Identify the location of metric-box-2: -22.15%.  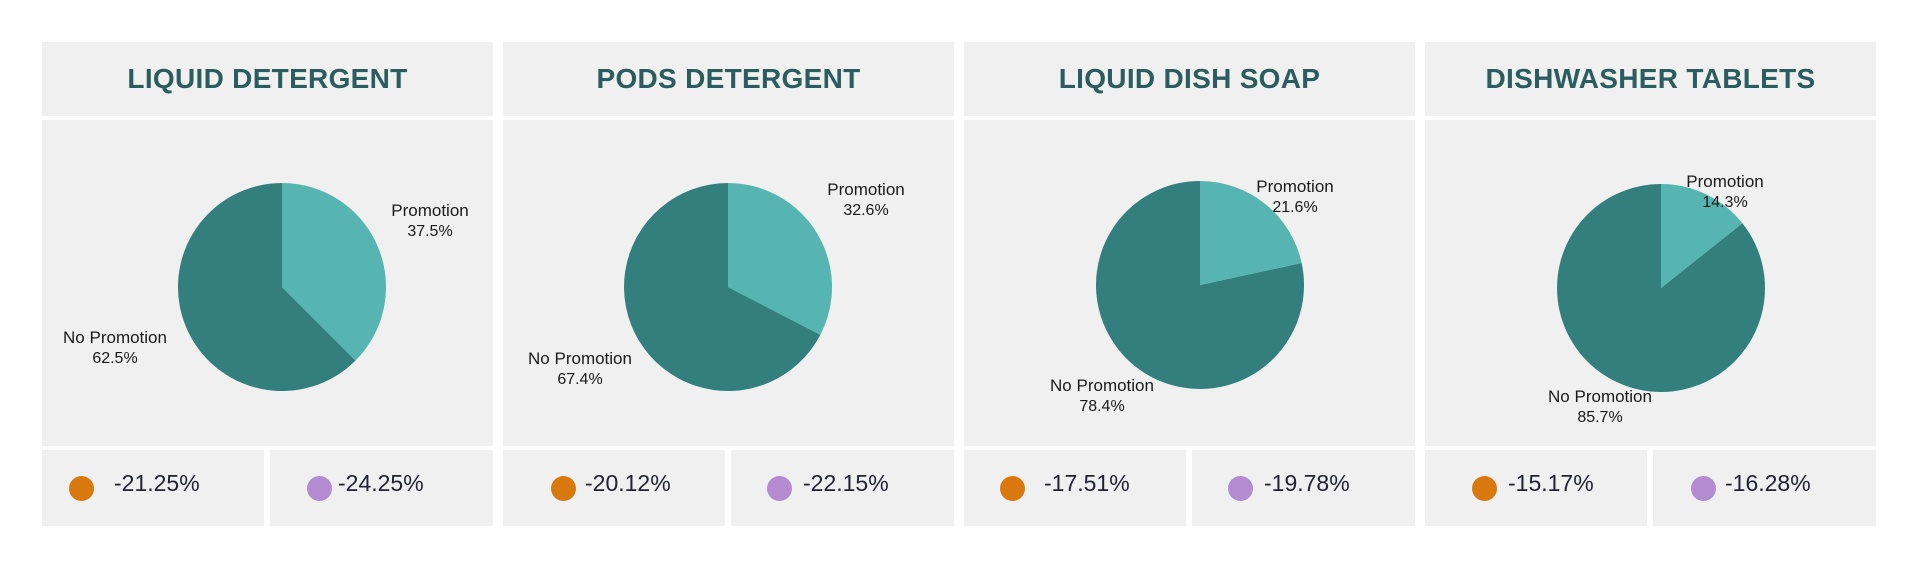
(842, 488).